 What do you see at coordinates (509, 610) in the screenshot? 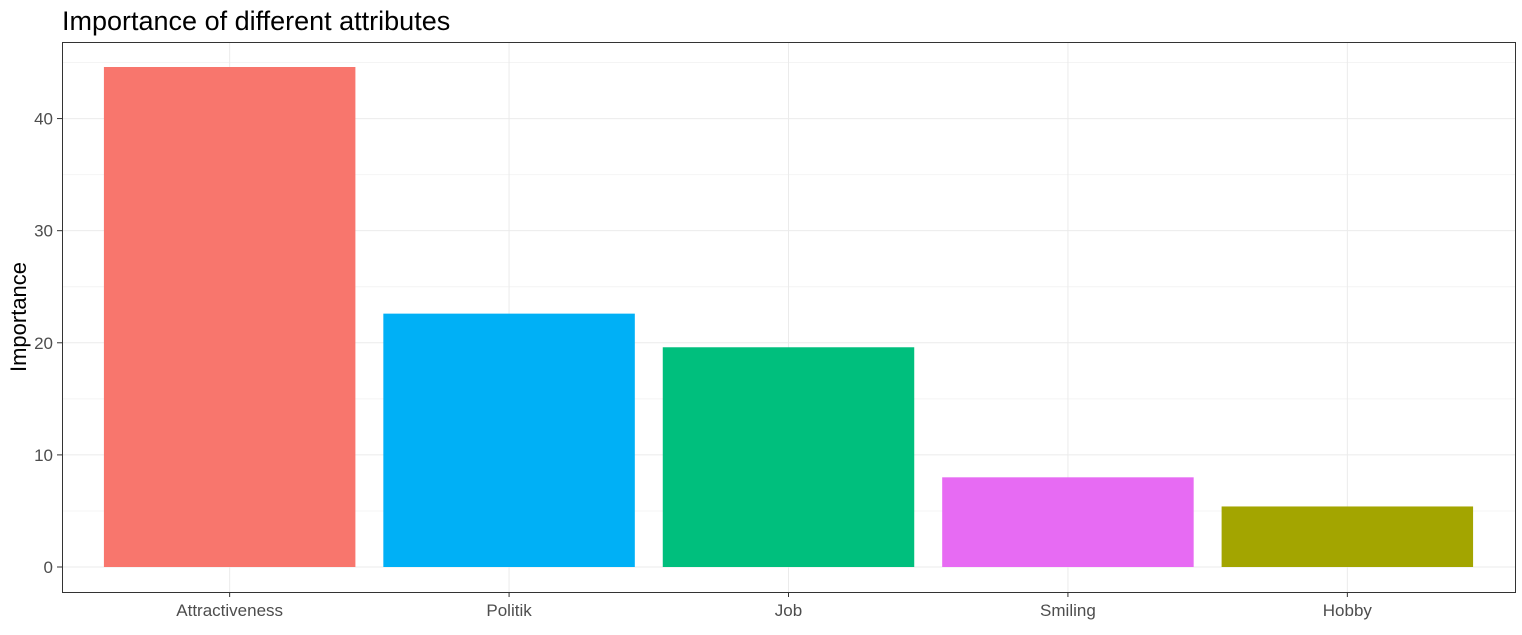
I see `x-tick-label: Politik` at bounding box center [509, 610].